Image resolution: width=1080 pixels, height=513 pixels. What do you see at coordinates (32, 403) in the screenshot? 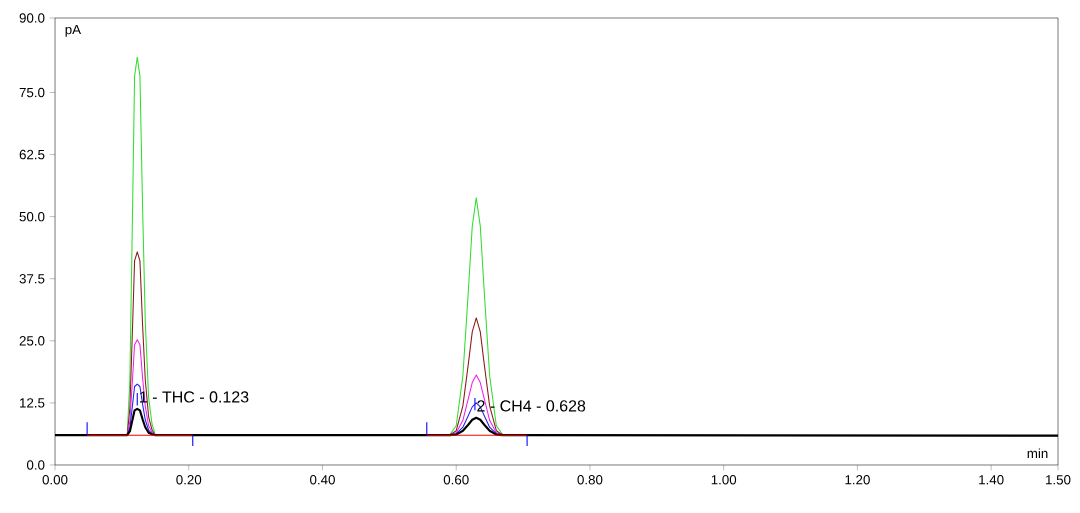
I see `y-tick-label: 12.5` at bounding box center [32, 403].